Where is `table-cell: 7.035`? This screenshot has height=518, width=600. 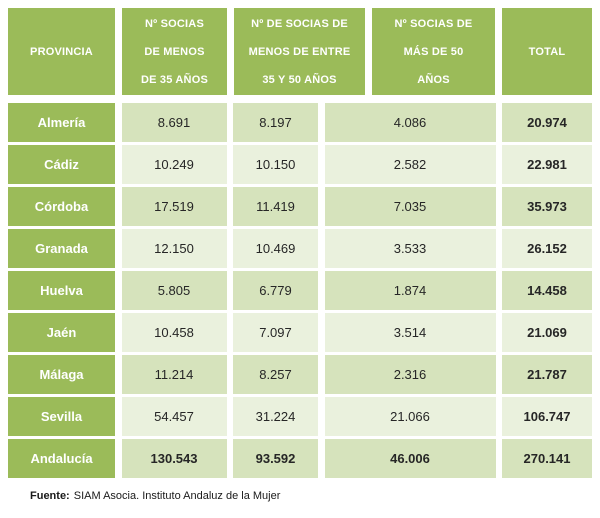
table-cell: 7.035 is located at coordinates (410, 206).